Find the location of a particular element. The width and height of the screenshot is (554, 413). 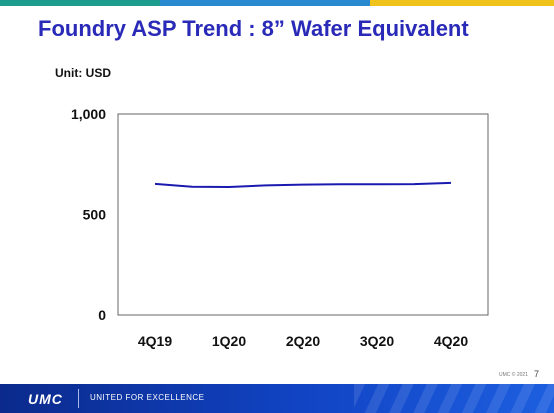

top-color-bar is located at coordinates (277, 3).